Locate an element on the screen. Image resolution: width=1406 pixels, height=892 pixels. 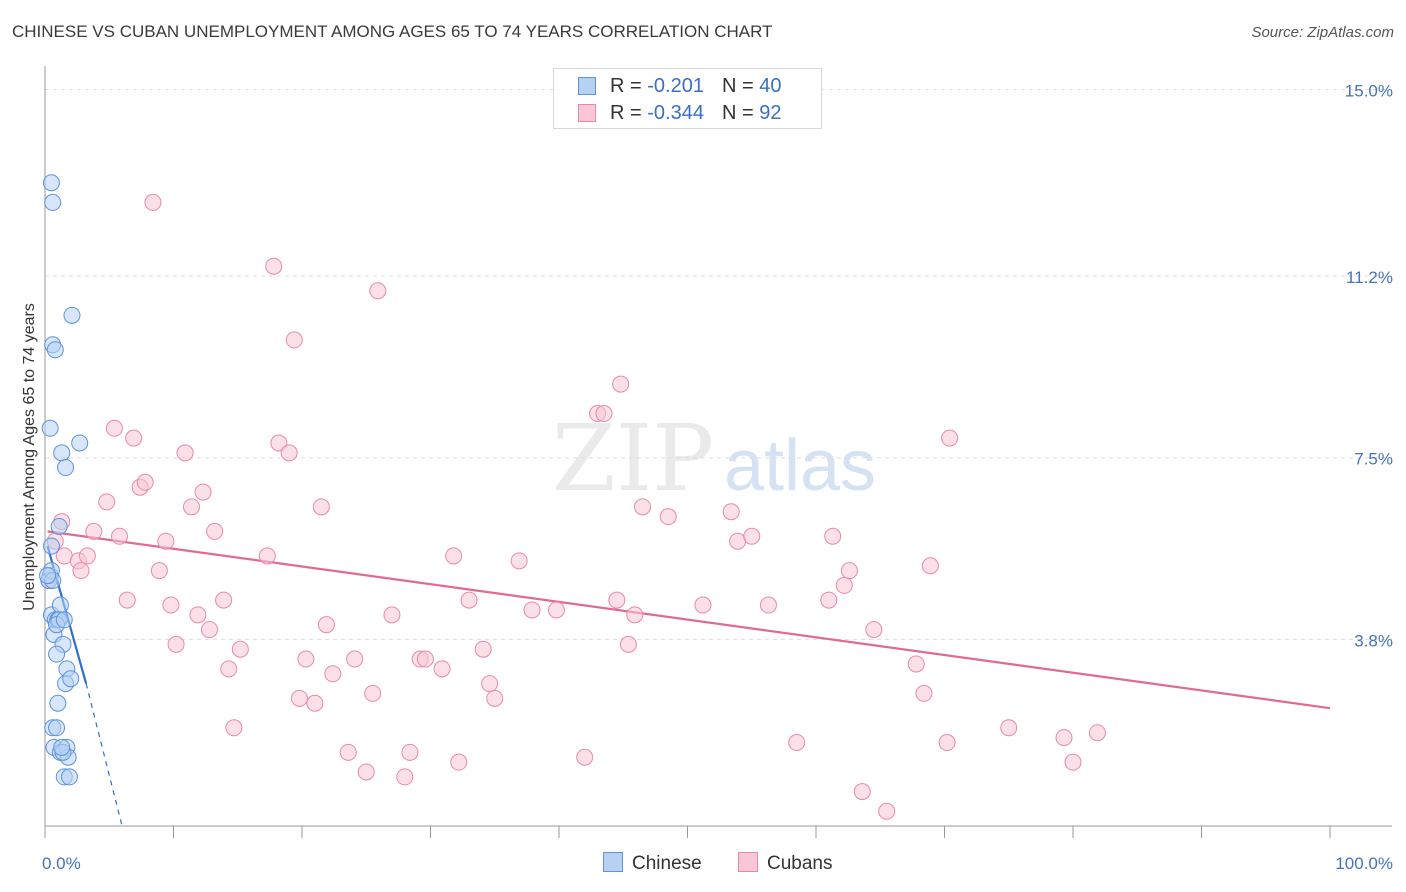
legend-n-value: 40 is located at coordinates (770, 86).